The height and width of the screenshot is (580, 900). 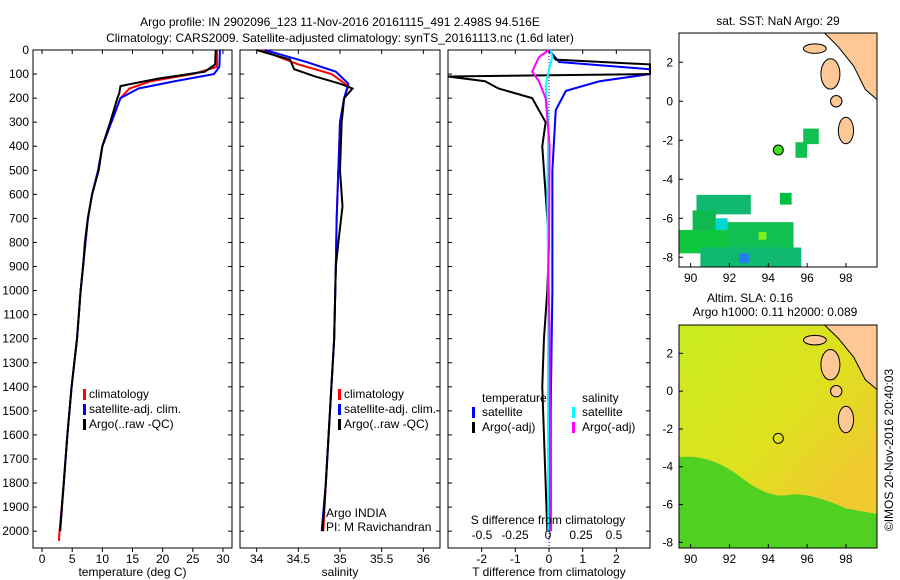 I want to click on series-t-satellite, so click(x=599, y=290).